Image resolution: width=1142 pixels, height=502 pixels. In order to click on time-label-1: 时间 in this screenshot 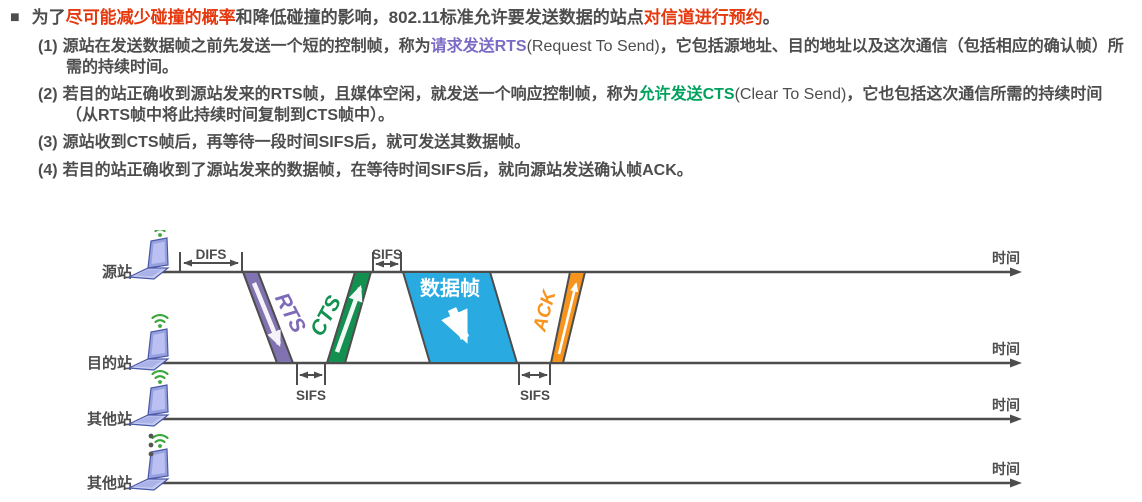, I will do `click(1006, 258)`.